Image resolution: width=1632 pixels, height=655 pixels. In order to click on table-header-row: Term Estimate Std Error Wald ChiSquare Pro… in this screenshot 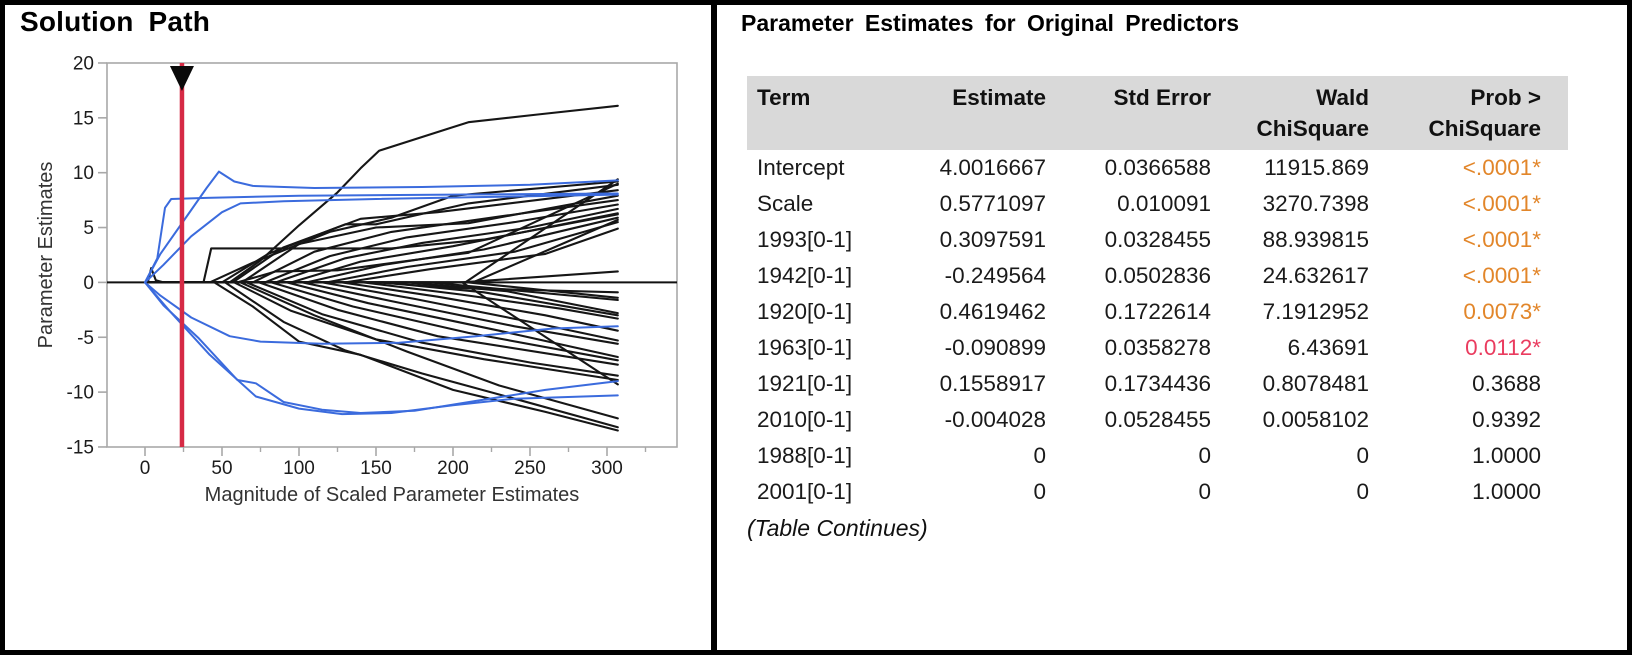, I will do `click(1157, 113)`.